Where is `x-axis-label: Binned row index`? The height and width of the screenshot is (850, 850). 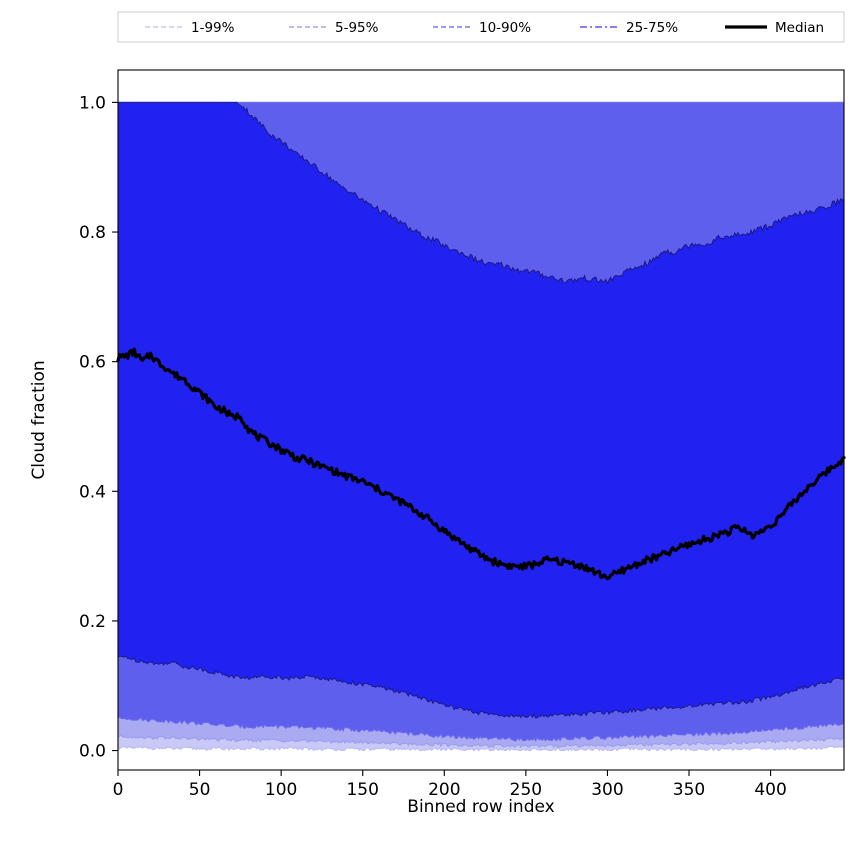
x-axis-label: Binned row index is located at coordinates (480, 807).